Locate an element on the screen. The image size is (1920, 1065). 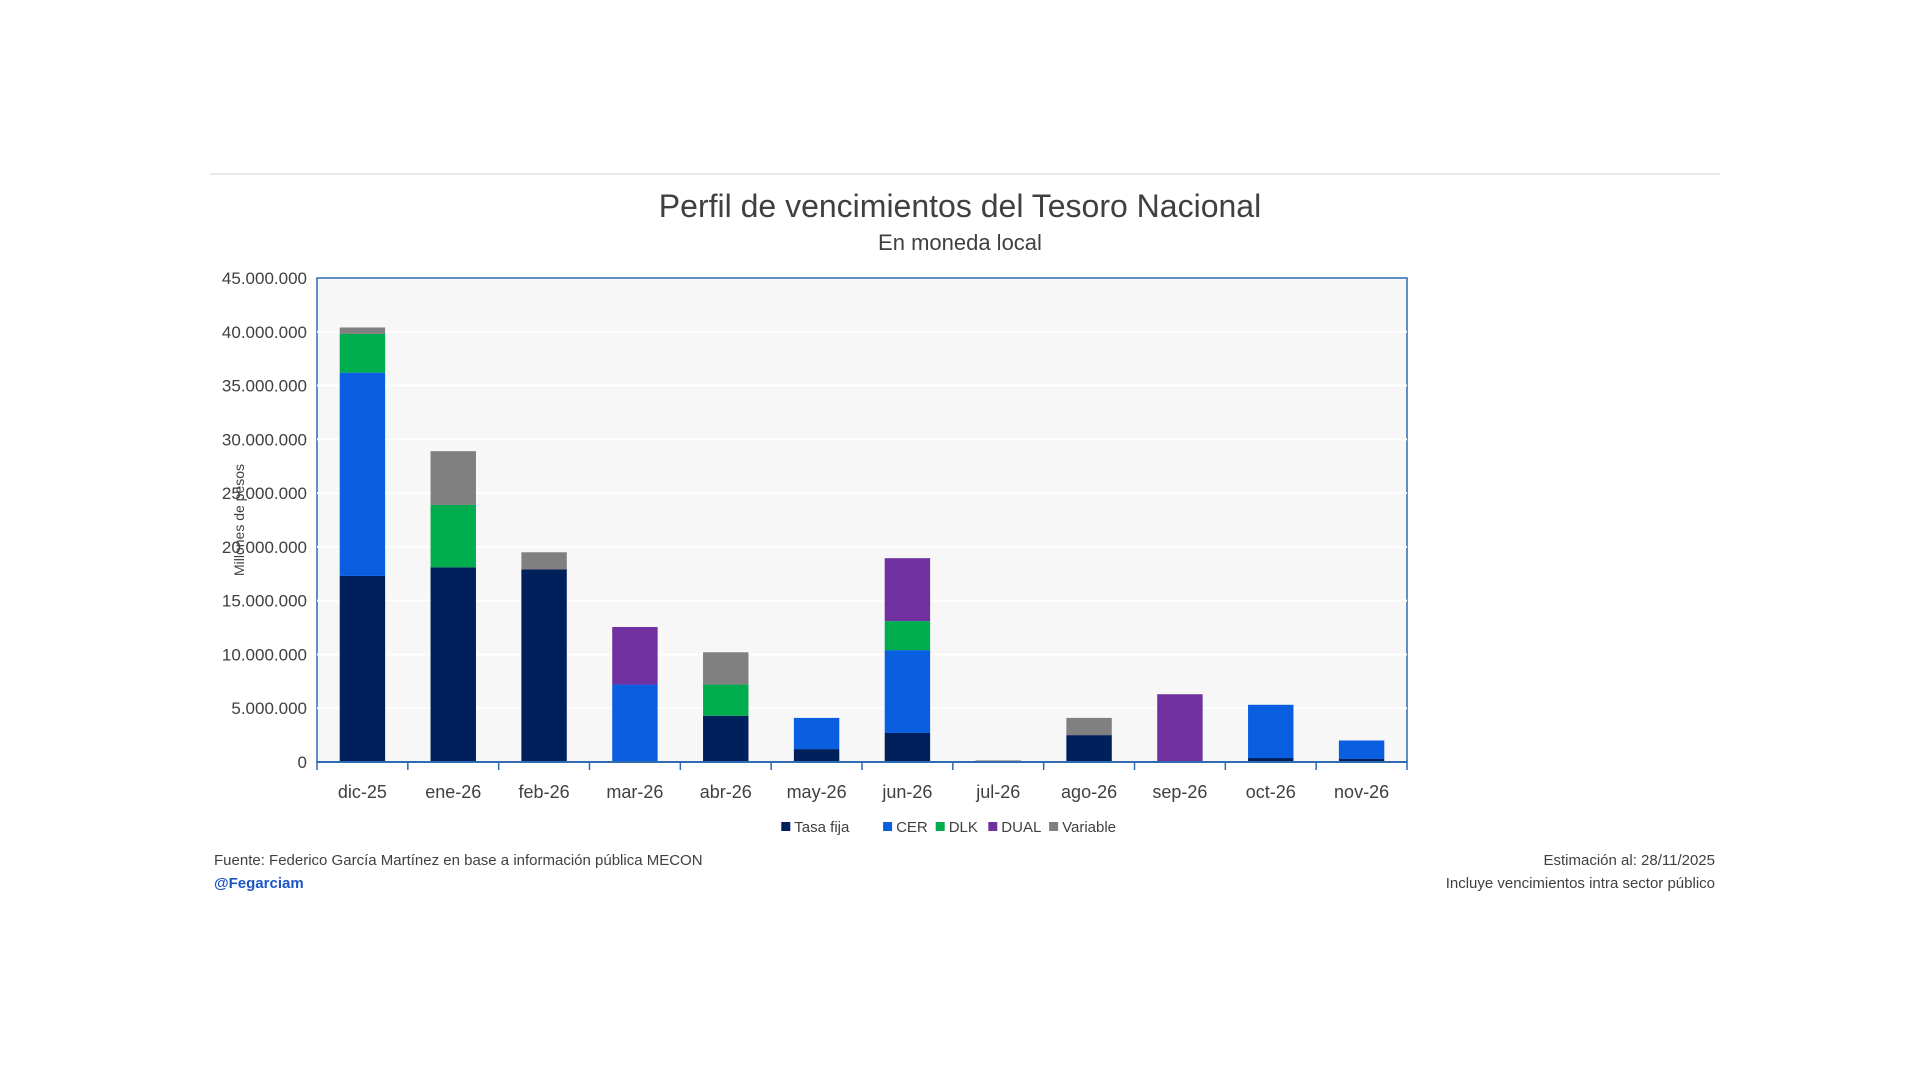
x-tick-label: jul-26 is located at coordinates (997, 792).